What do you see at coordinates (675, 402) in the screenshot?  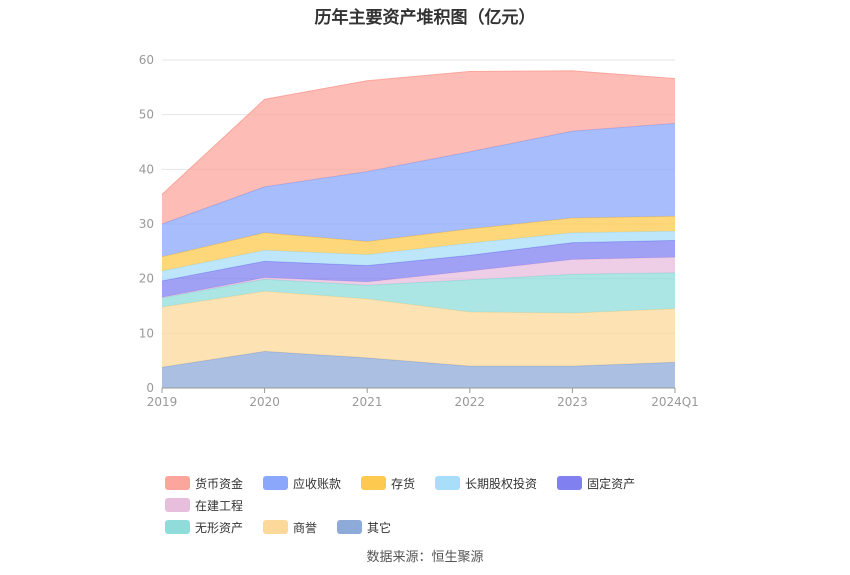 I see `x-tick-label: 2024Q1` at bounding box center [675, 402].